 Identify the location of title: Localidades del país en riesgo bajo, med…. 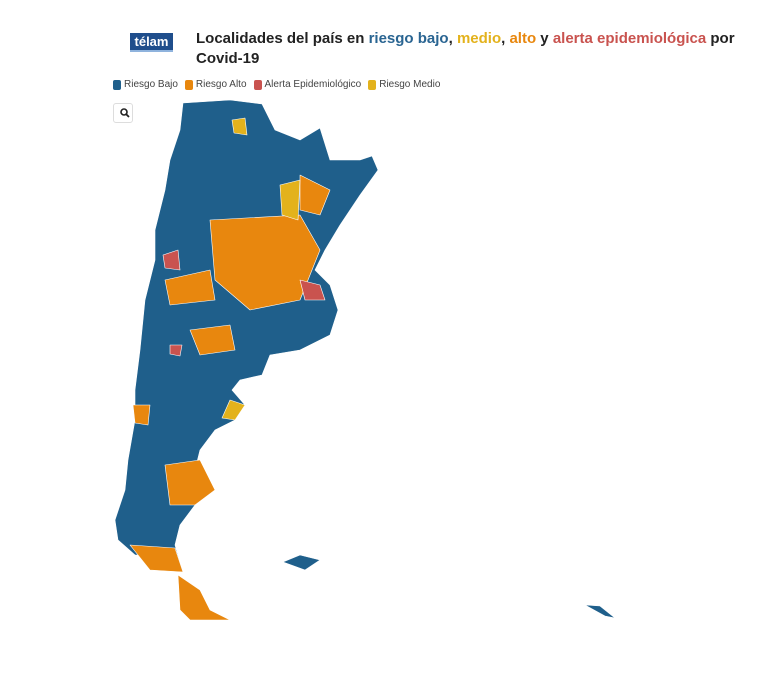
(476, 49).